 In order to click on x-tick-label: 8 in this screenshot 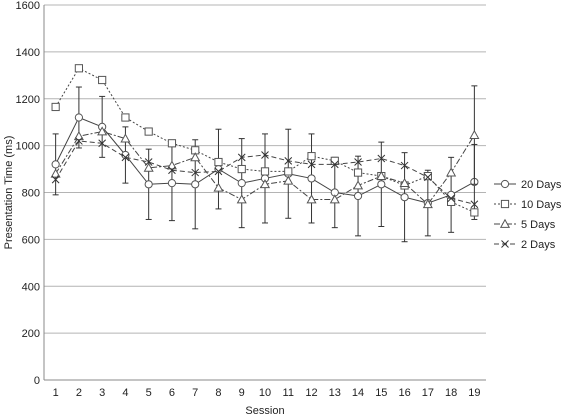, I will do `click(218, 393)`.